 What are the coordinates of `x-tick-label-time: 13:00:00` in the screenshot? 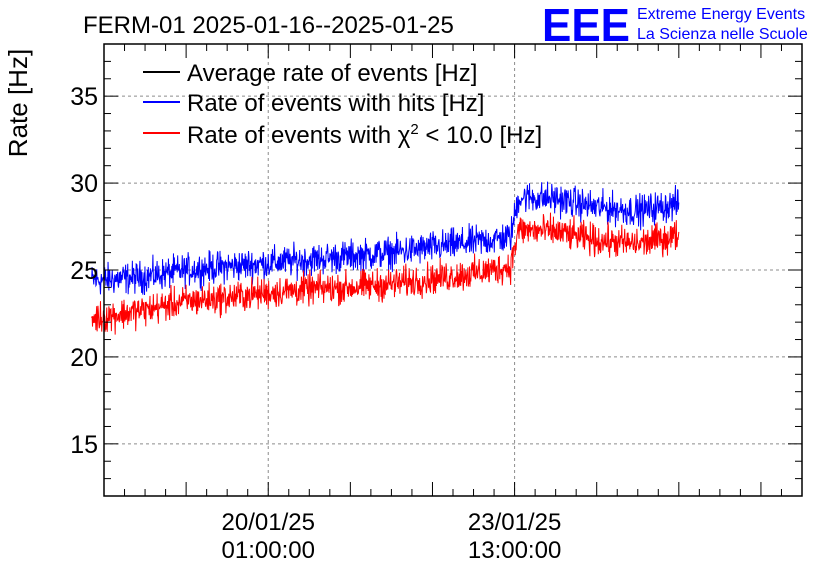 It's located at (514, 550).